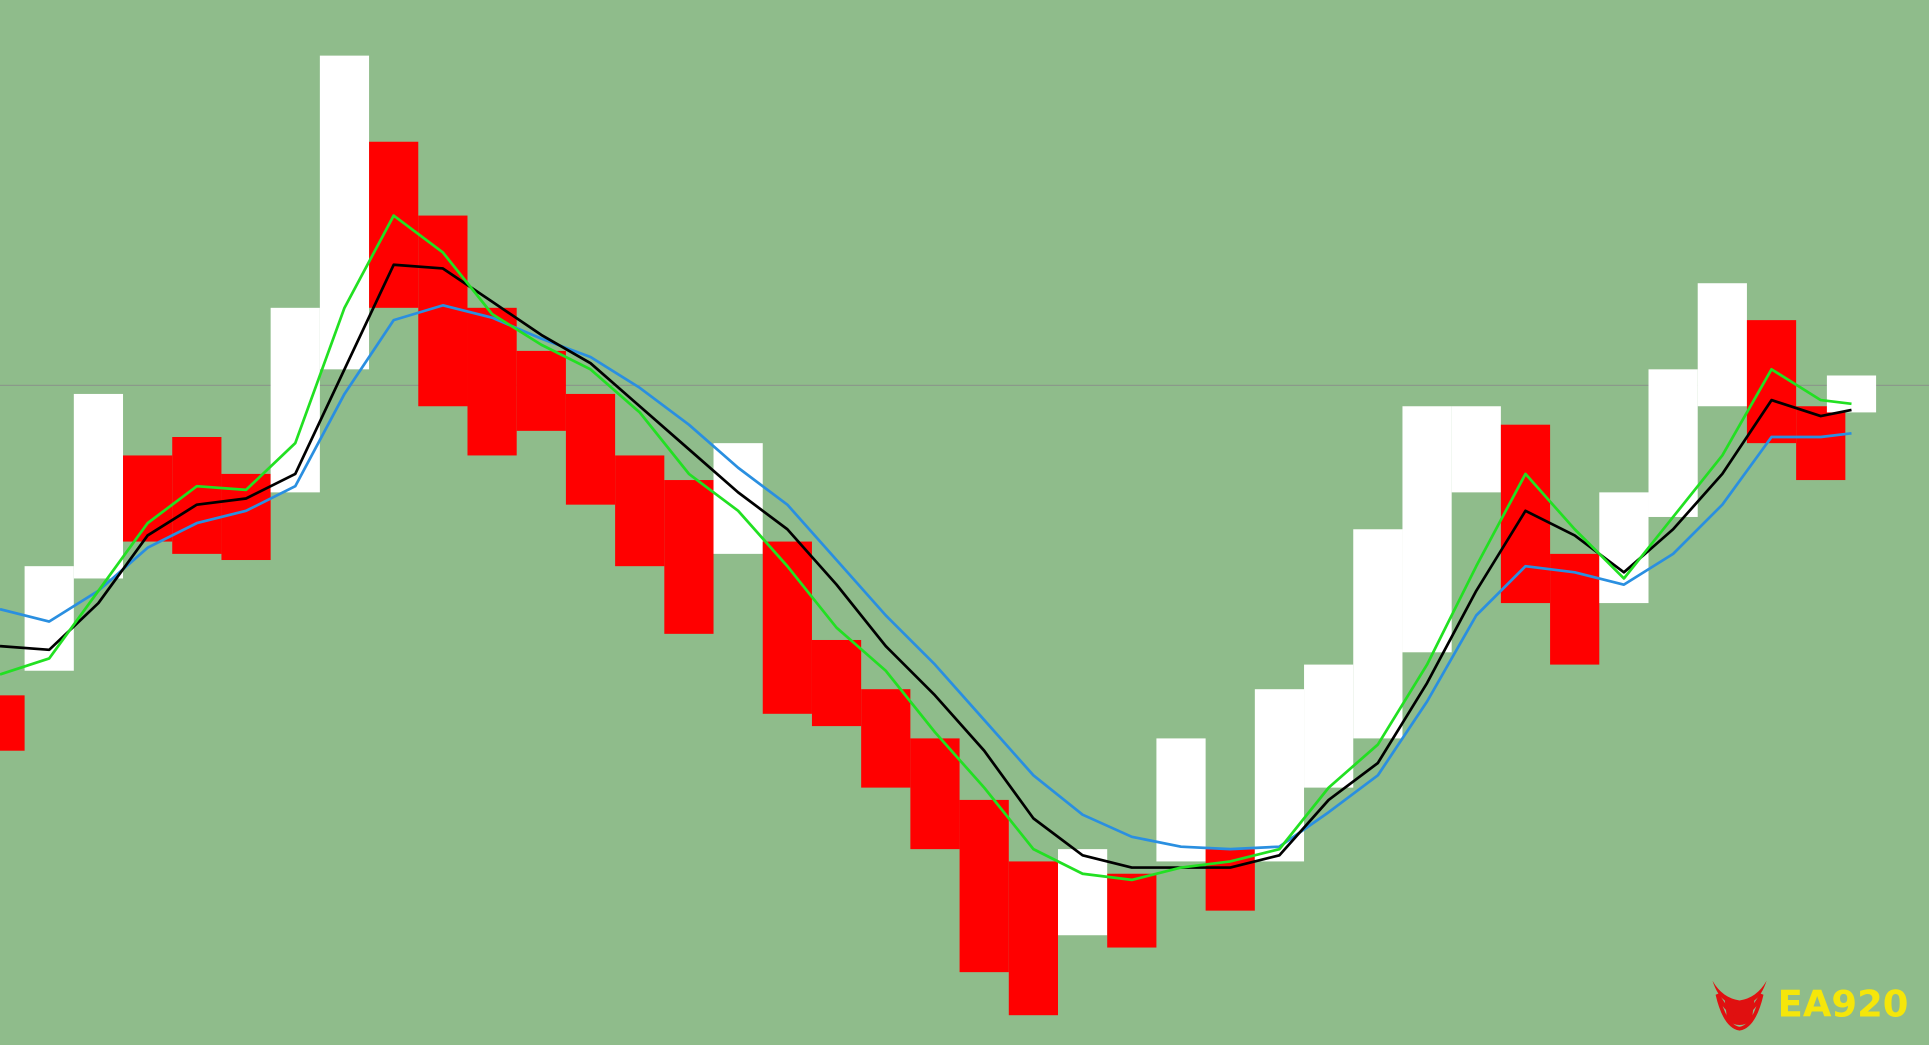  I want to click on logo-text: EA920, so click(1843, 1003).